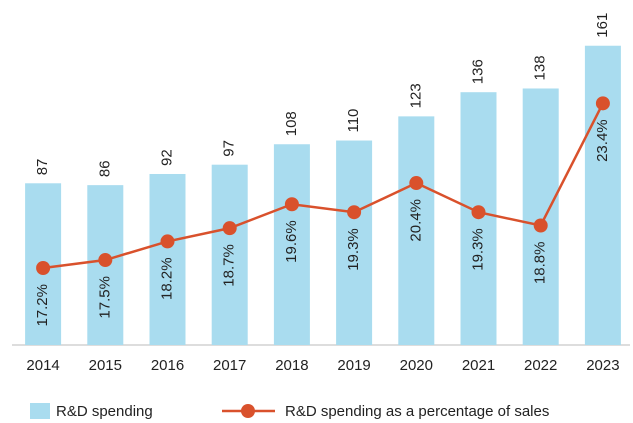 The image size is (633, 423). What do you see at coordinates (353, 121) in the screenshot?
I see `bar-value-label: 110` at bounding box center [353, 121].